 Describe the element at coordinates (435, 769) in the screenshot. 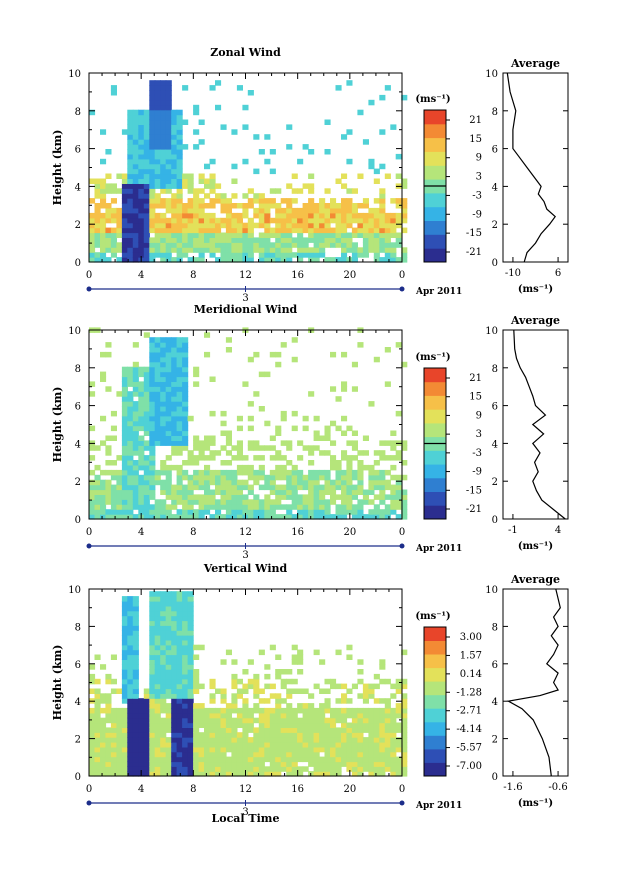

I see `colorbar-segment` at that location.